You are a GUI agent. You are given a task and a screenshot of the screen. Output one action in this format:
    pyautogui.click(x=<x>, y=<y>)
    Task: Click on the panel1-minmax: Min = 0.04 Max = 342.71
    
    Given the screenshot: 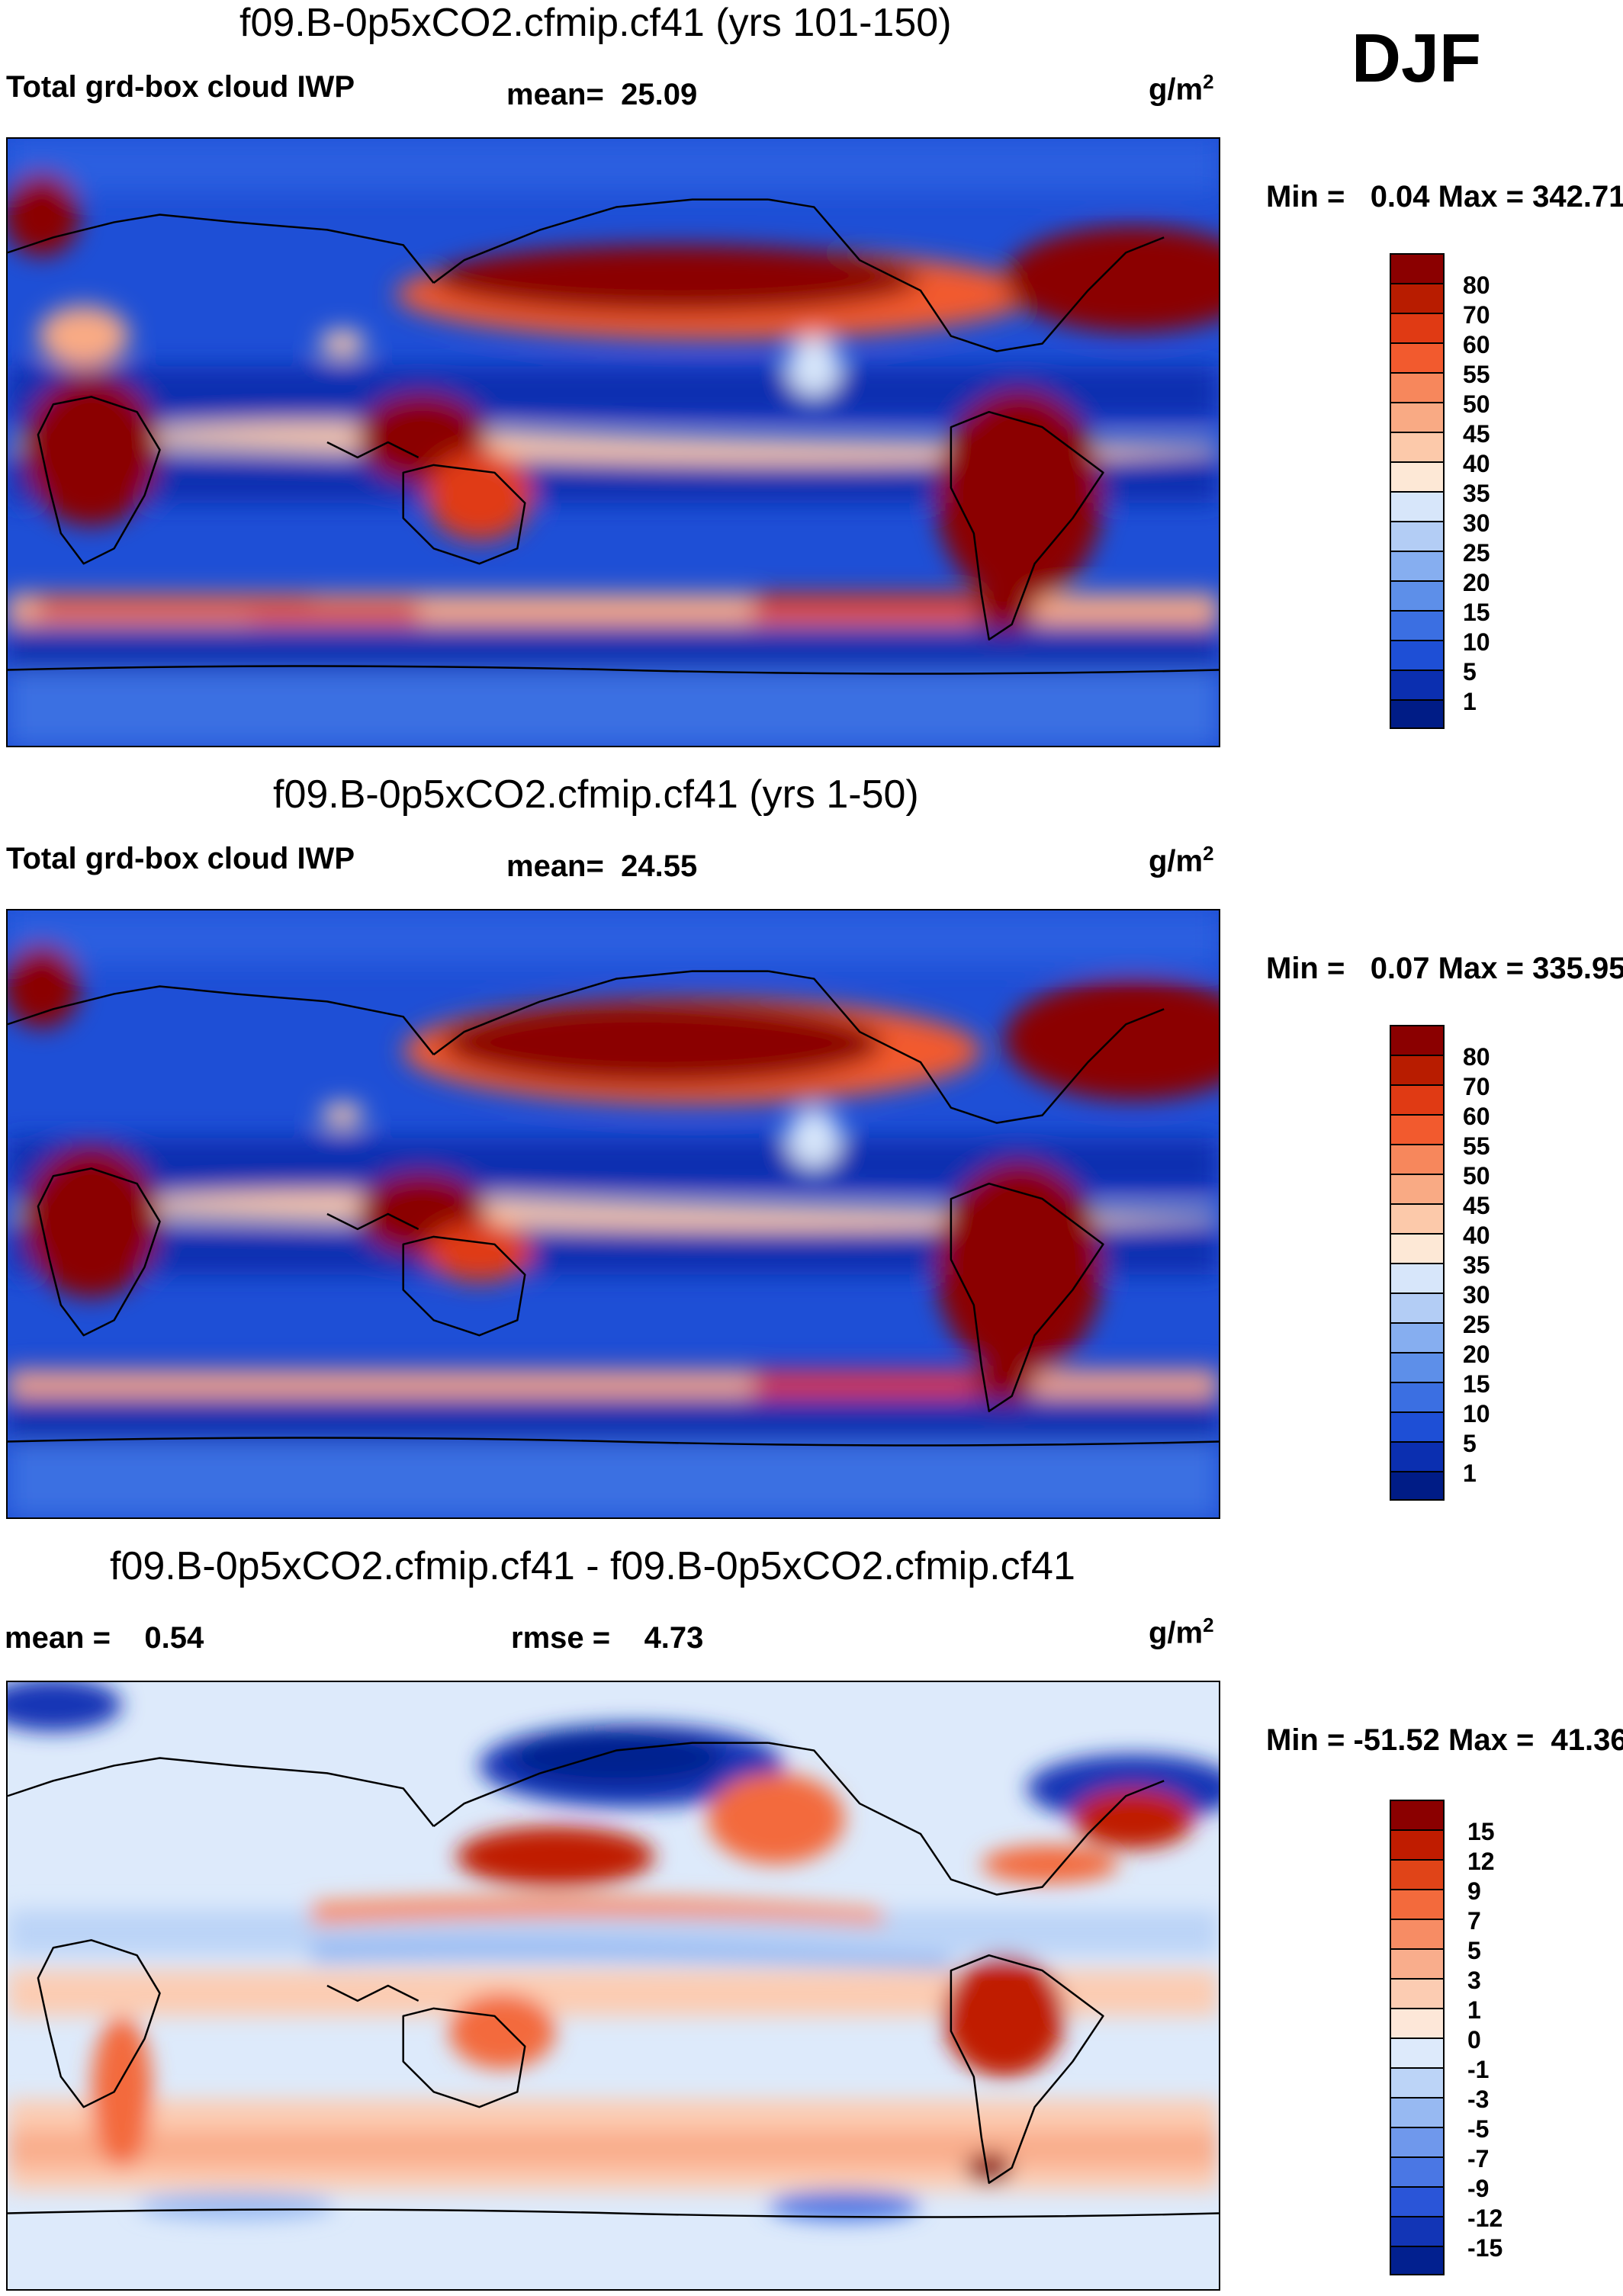 What is the action you would take?
    pyautogui.click(x=1445, y=197)
    